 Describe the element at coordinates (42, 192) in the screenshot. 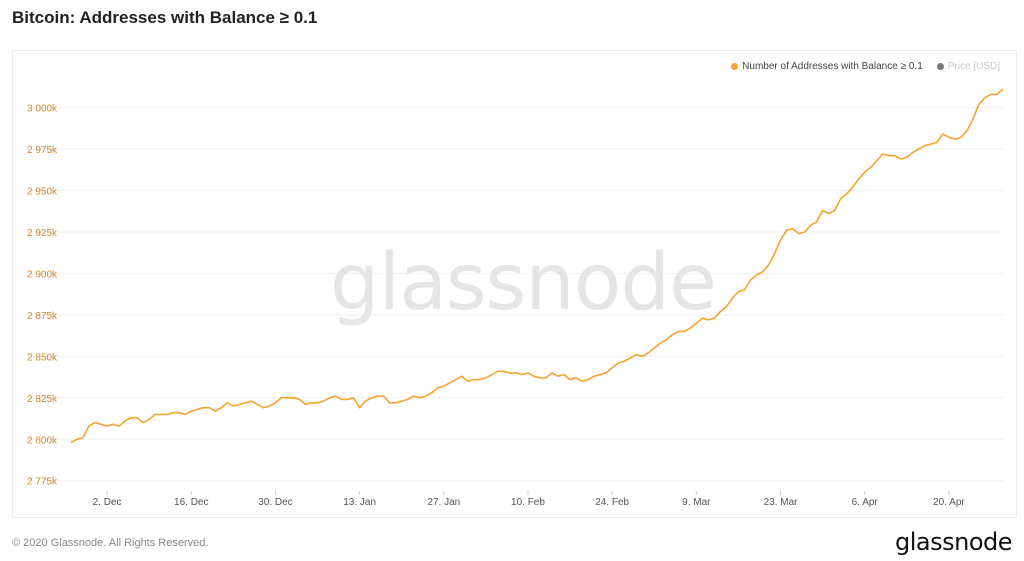

I see `y-tick-label: 2 950k` at that location.